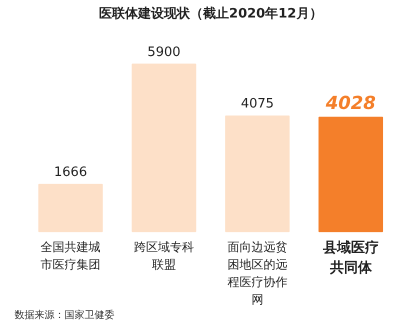 The height and width of the screenshot is (335, 411). What do you see at coordinates (350, 257) in the screenshot?
I see `x-tick-label: 县域医疗共同体` at bounding box center [350, 257].